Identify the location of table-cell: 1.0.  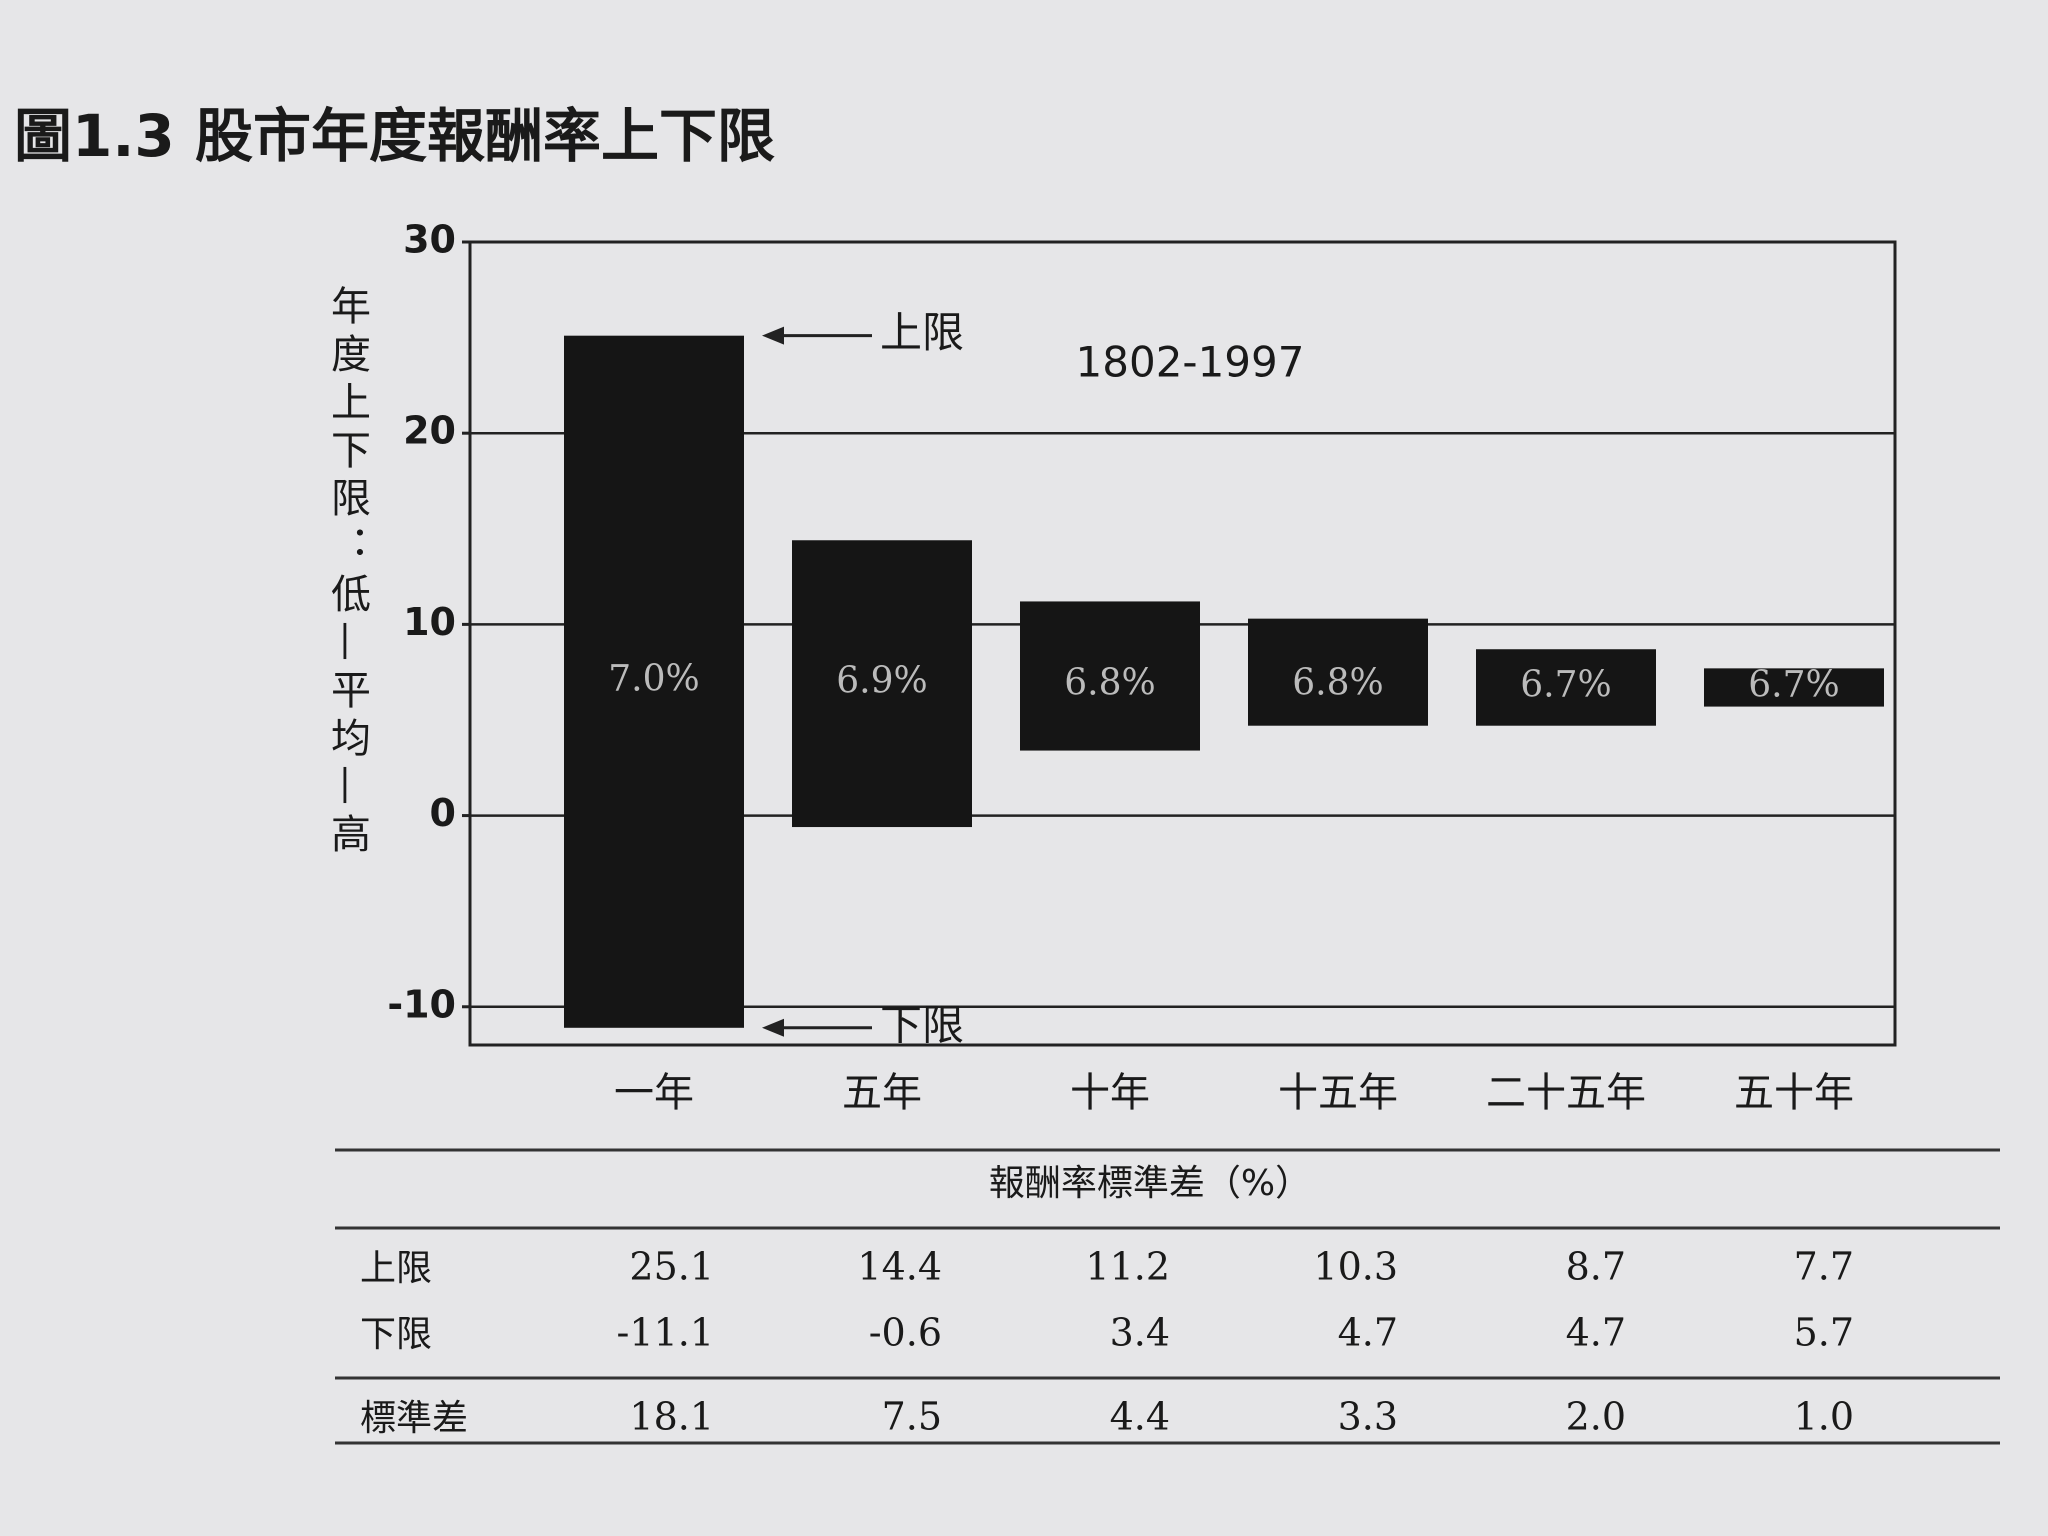
(1824, 1417).